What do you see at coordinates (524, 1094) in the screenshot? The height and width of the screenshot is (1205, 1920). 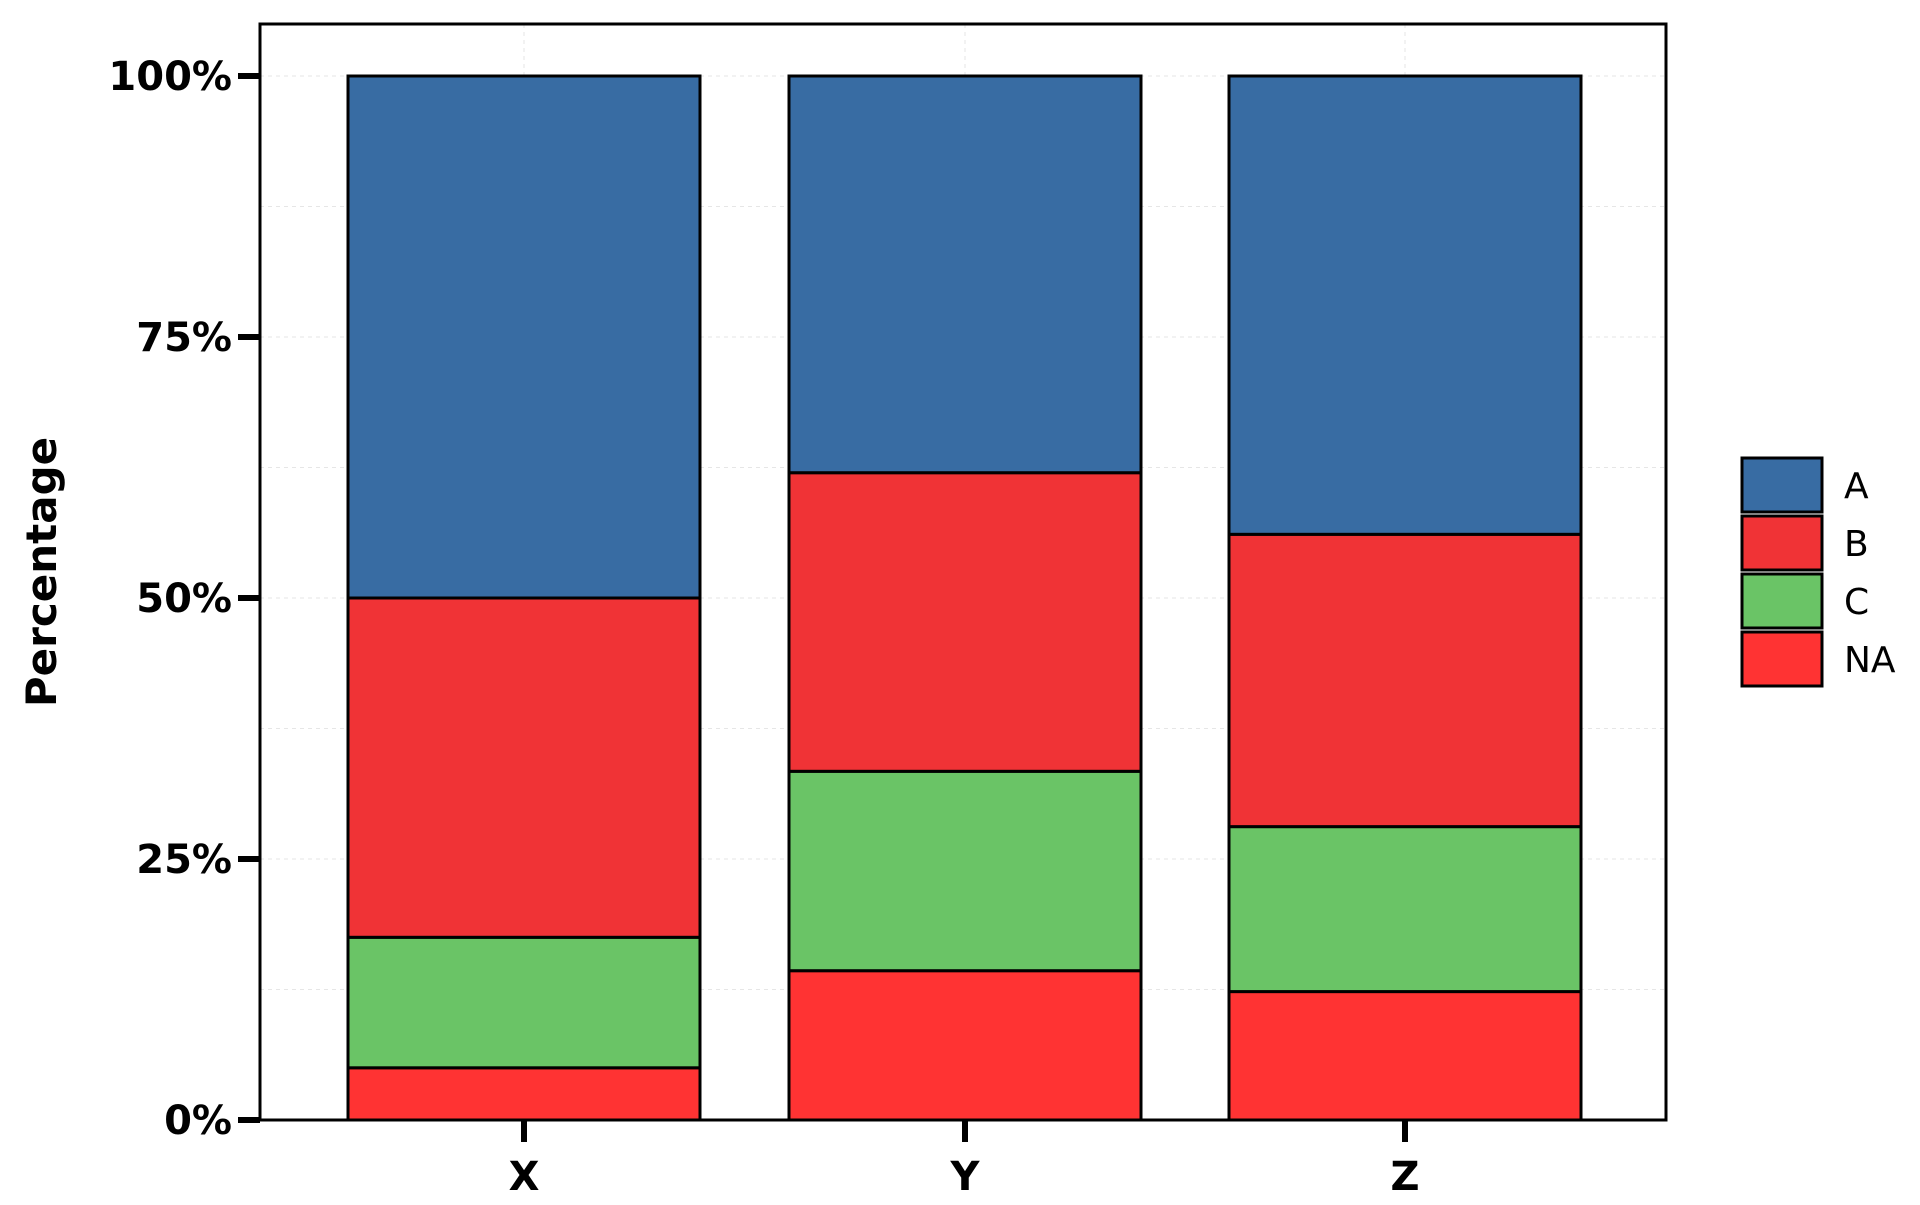 I see `bar-x-na` at bounding box center [524, 1094].